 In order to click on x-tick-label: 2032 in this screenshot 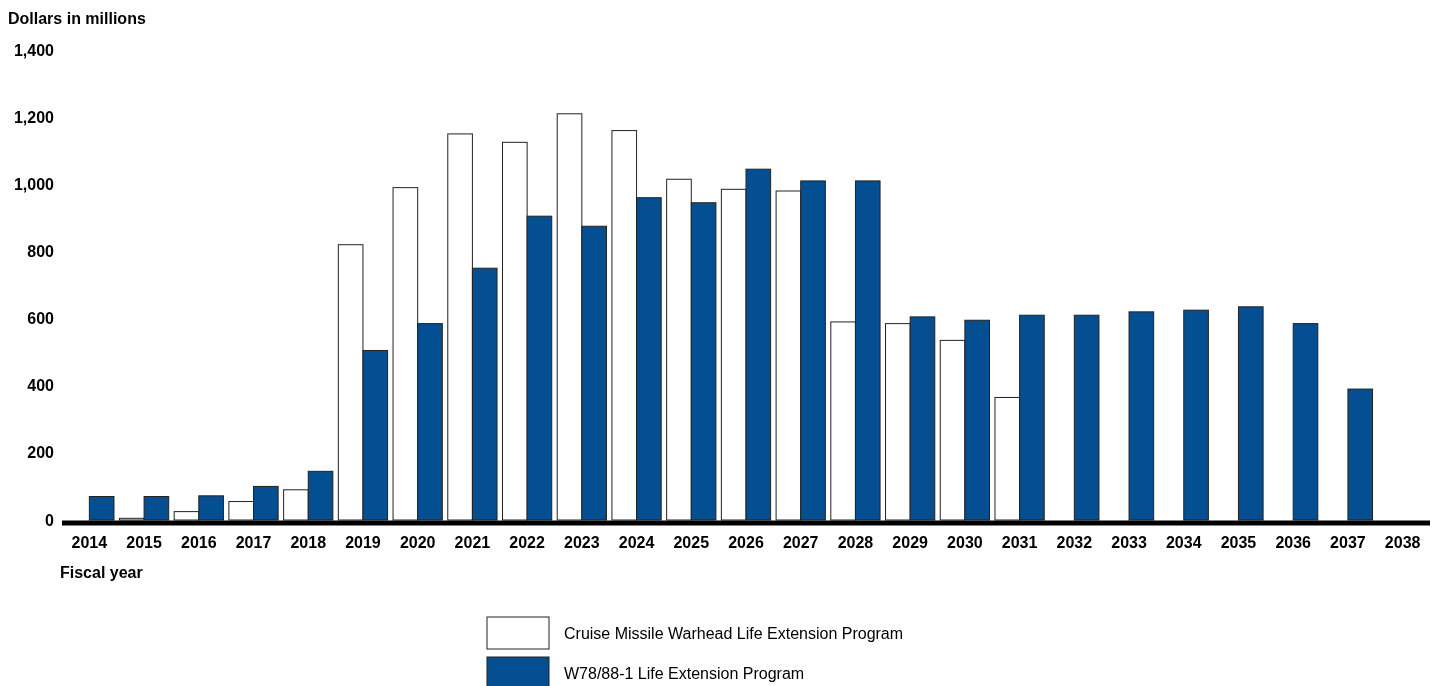, I will do `click(1074, 542)`.